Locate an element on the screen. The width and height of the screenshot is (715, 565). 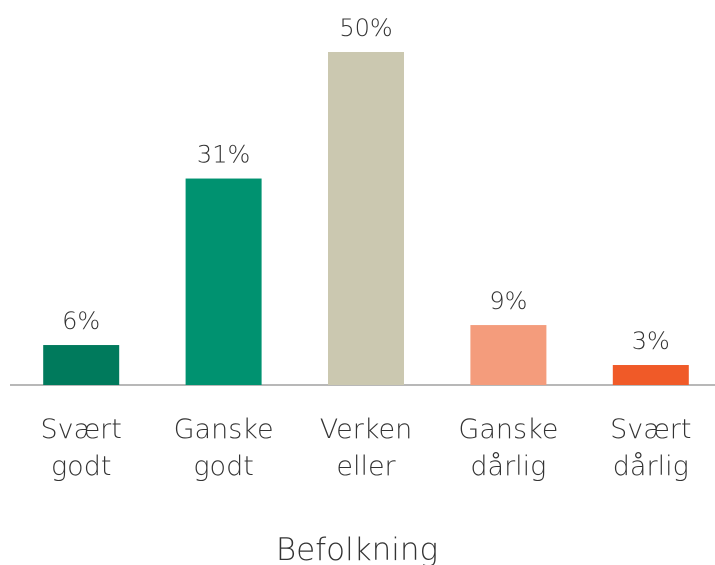
x-tick-label: Svært dårlig is located at coordinates (650, 448).